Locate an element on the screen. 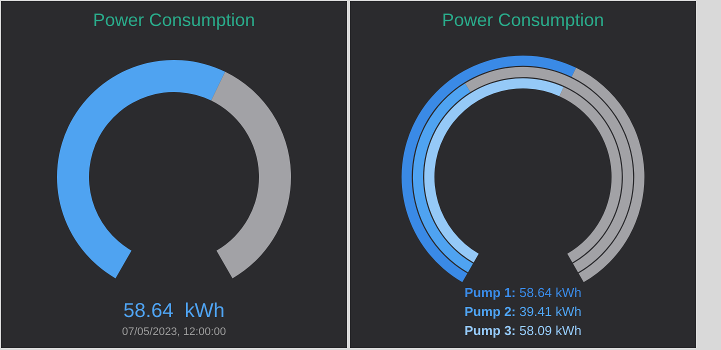 The image size is (721, 350). text: 39.41 kWh is located at coordinates (550, 311).